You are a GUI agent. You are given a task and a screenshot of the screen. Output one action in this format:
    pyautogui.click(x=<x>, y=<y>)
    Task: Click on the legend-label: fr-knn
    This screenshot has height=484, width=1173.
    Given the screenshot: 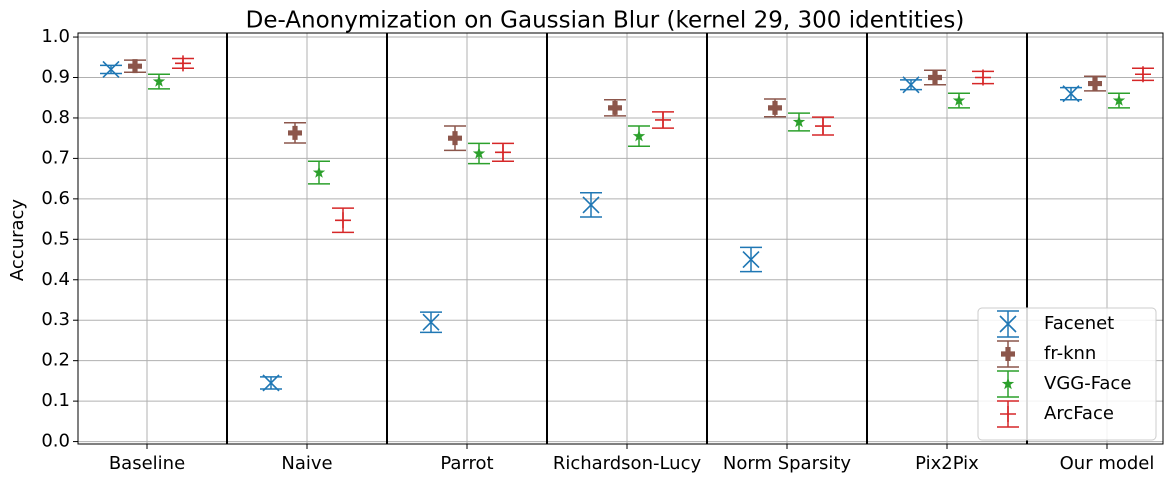 What is the action you would take?
    pyautogui.click(x=1070, y=353)
    